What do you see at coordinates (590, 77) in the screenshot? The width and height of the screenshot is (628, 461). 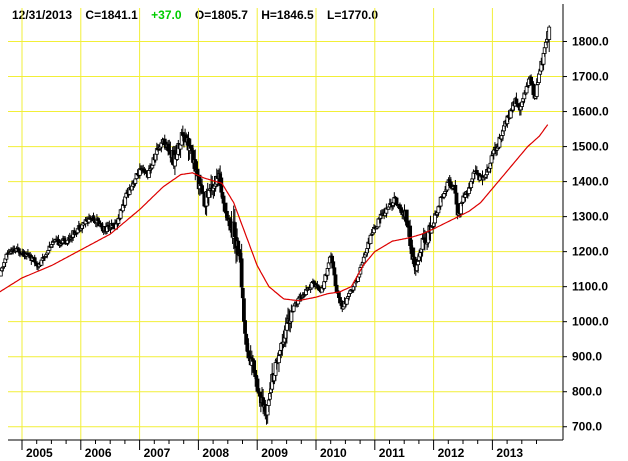 I see `y-tick-label: 1700.0` at bounding box center [590, 77].